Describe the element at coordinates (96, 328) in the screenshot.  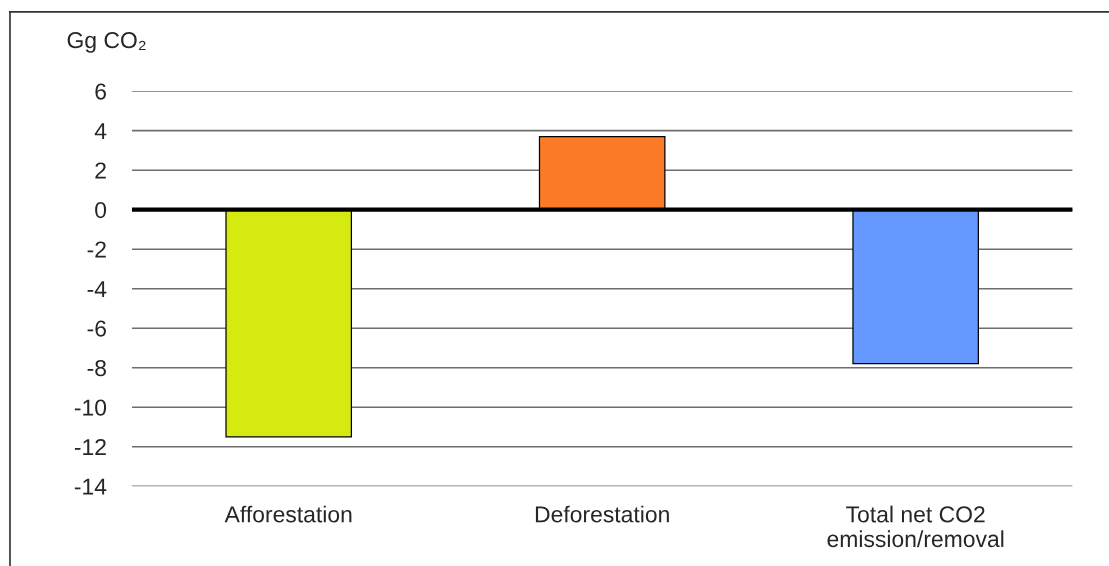
I see `y-tick-label: -6` at that location.